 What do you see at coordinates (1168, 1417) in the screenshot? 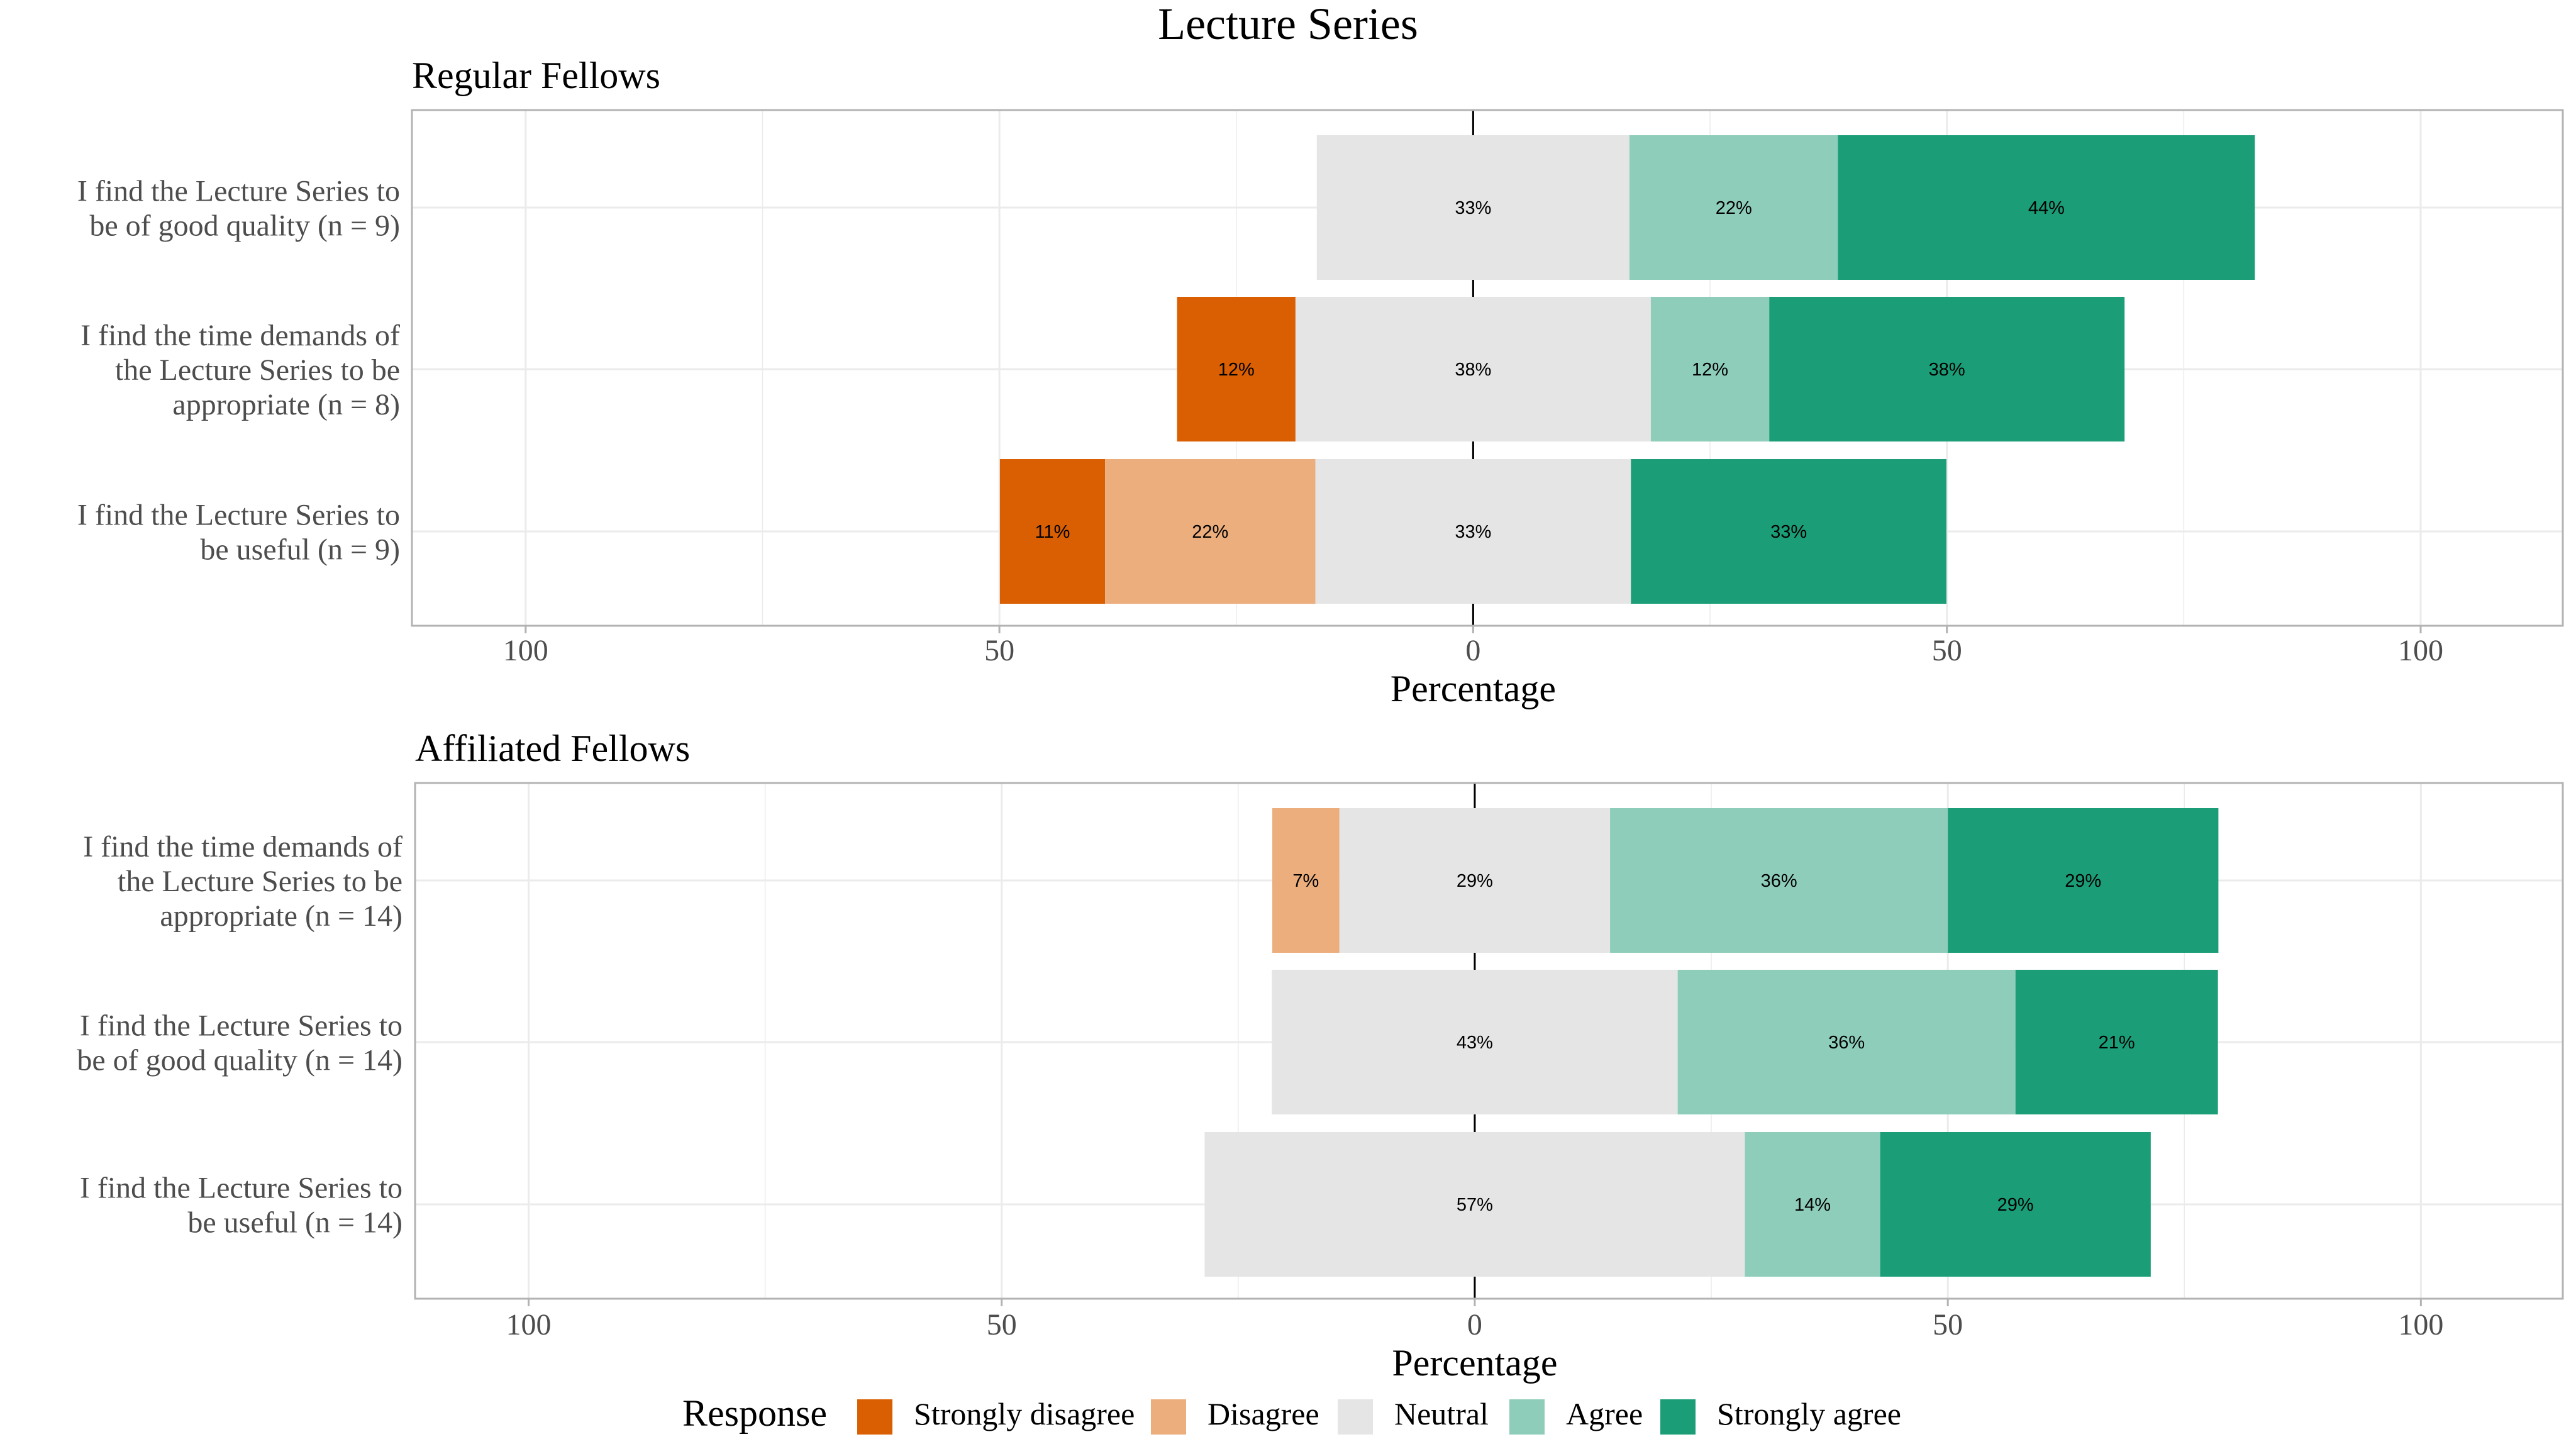
I see `legend-swatch-disagree` at bounding box center [1168, 1417].